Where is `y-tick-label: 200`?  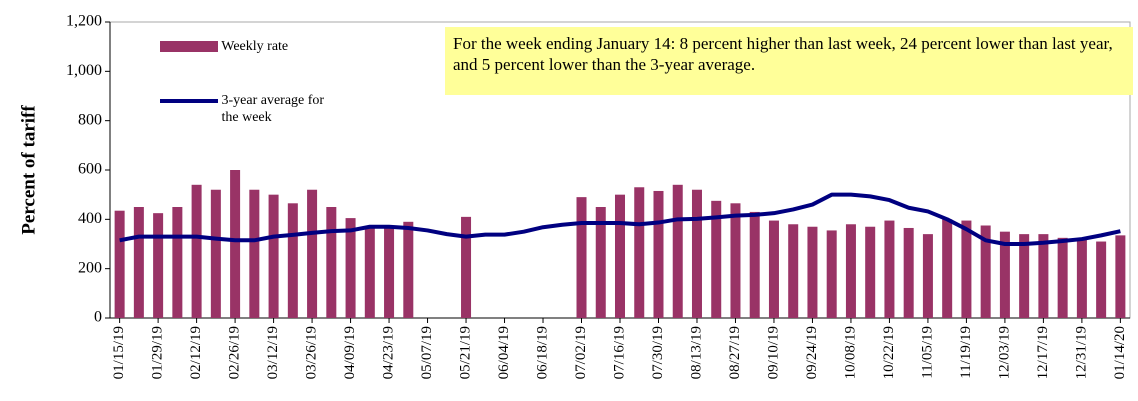 y-tick-label: 200 is located at coordinates (90, 267).